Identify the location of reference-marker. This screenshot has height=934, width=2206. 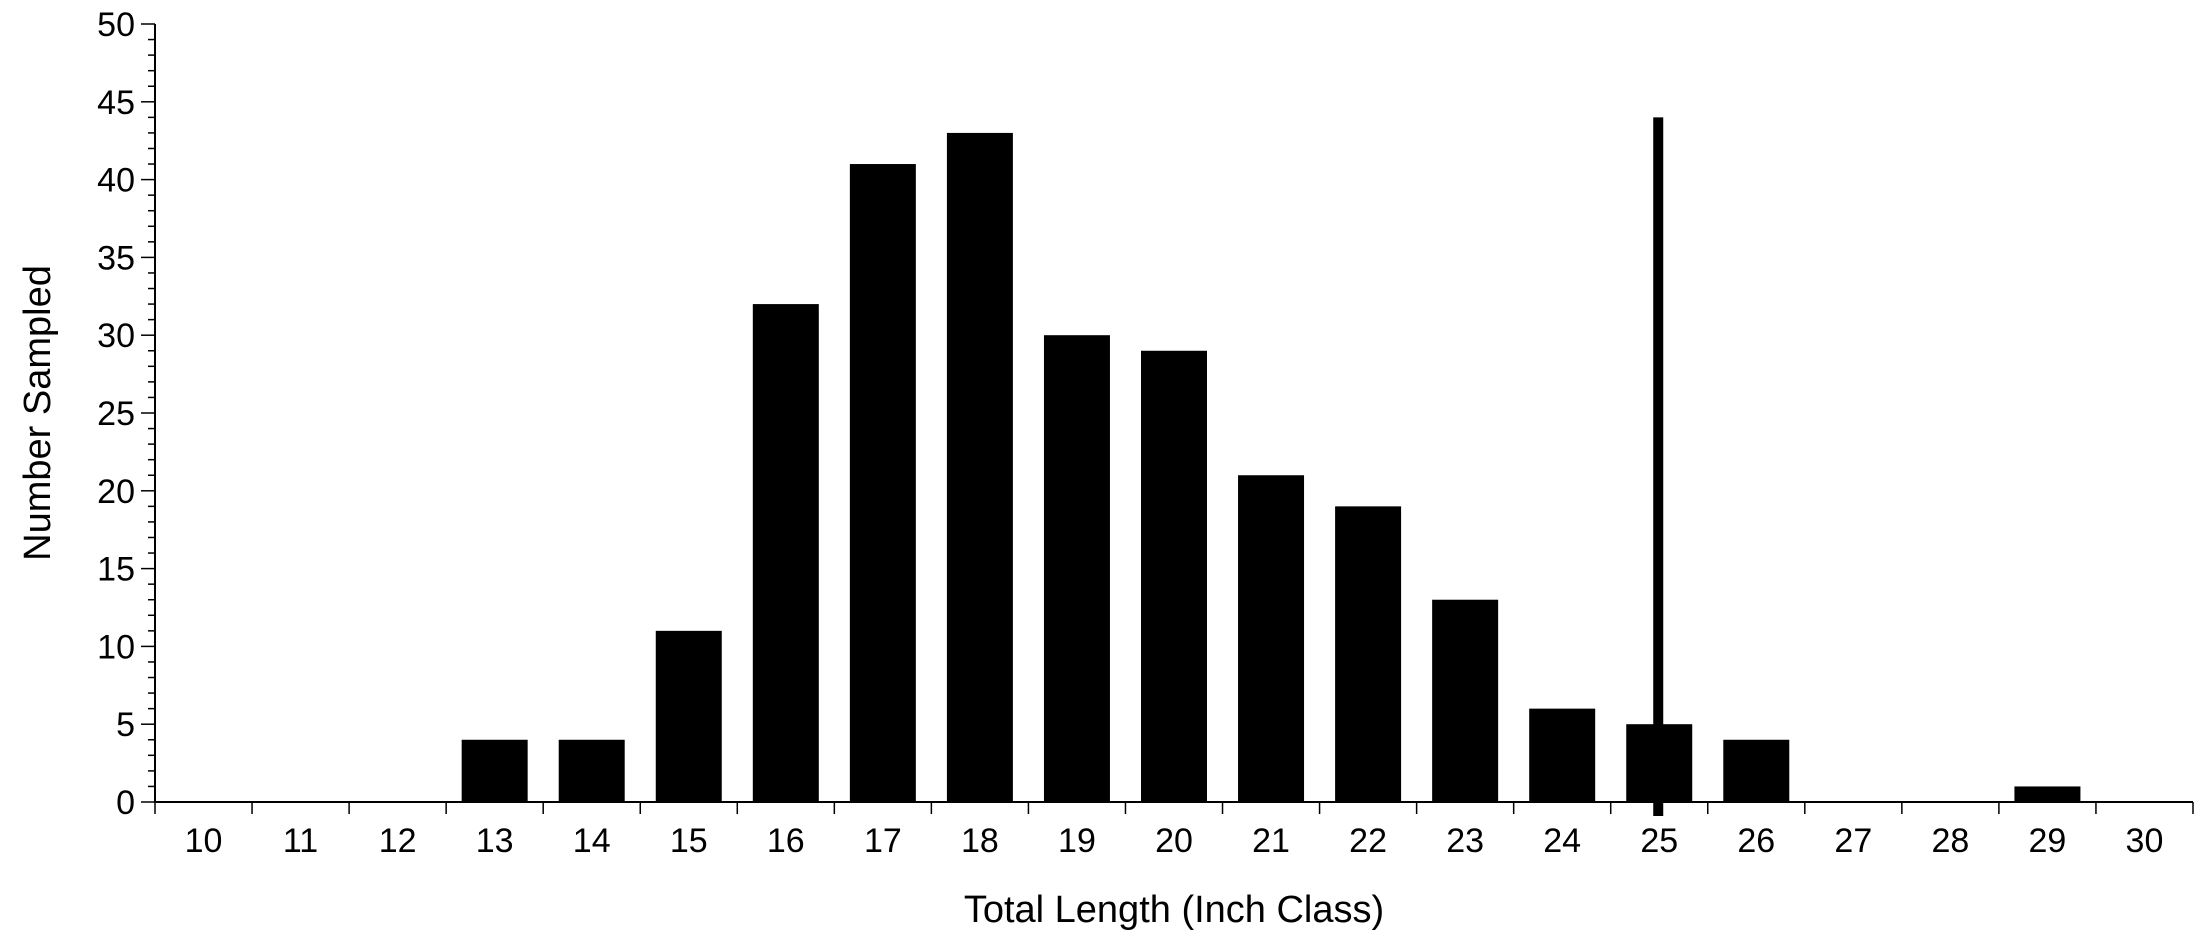
(1658, 467).